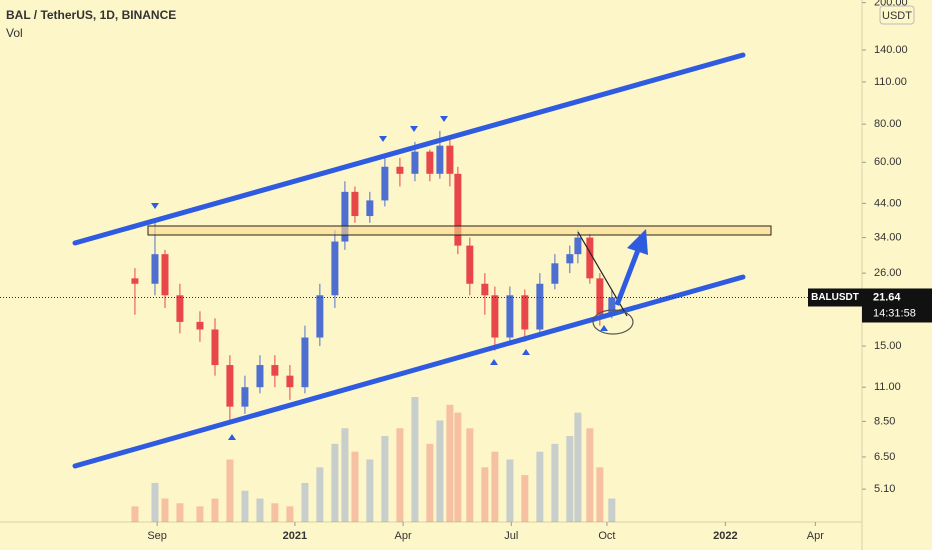  I want to click on volume-label: Vol, so click(14, 33).